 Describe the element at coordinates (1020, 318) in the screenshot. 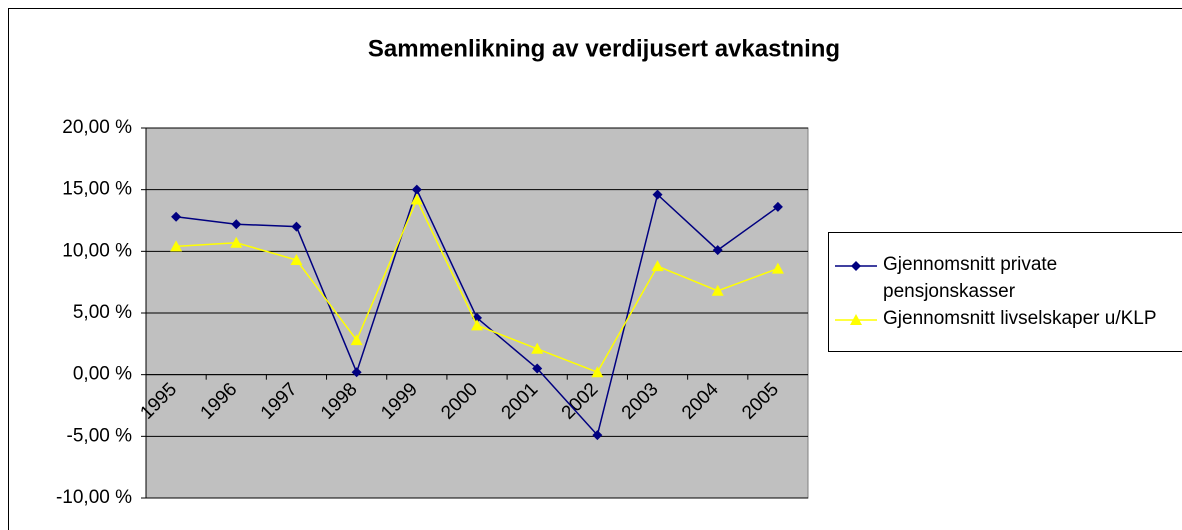

I see `legend-label: Gjennomsnitt livselskaper u/KLP` at that location.